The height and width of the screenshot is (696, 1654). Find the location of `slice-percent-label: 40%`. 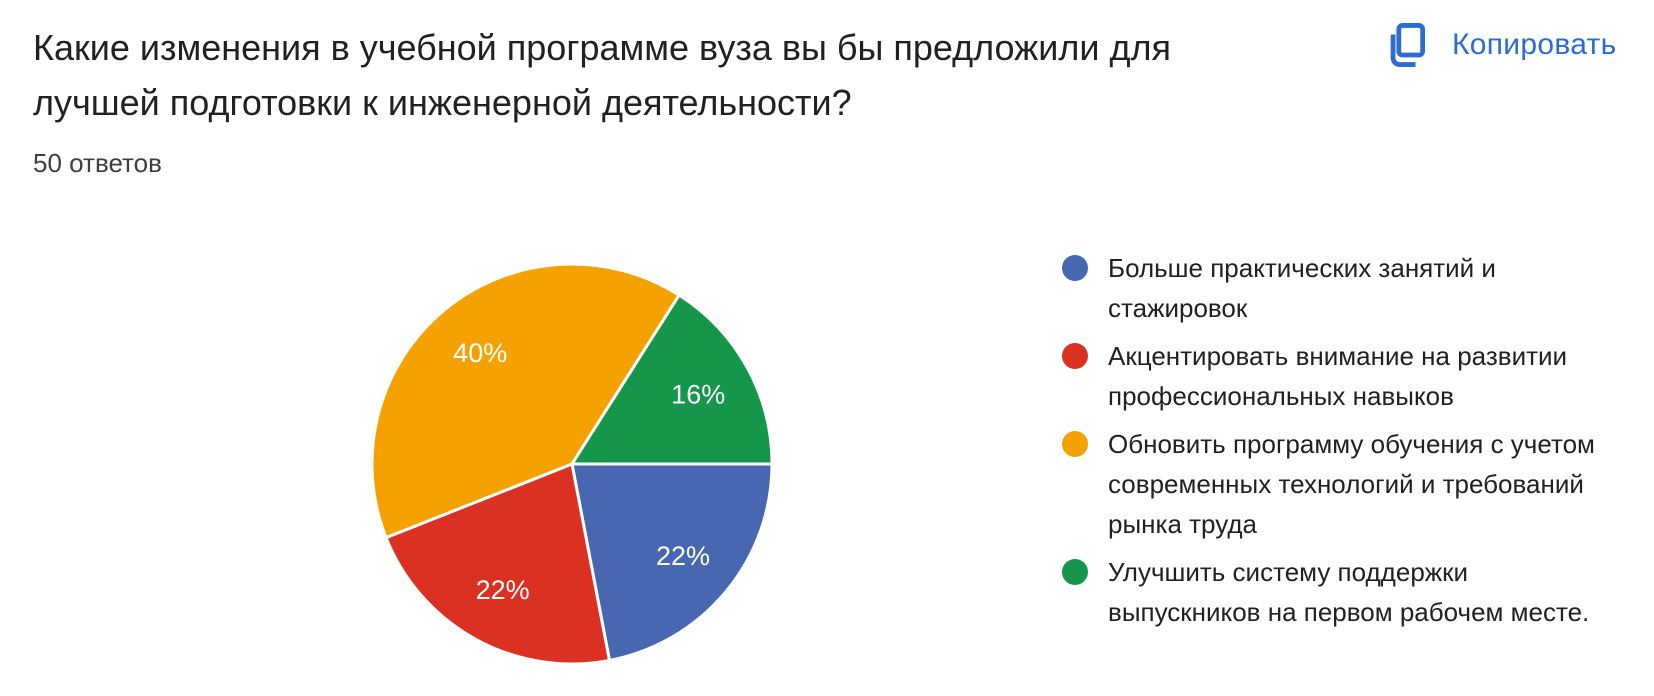

slice-percent-label: 40% is located at coordinates (480, 353).